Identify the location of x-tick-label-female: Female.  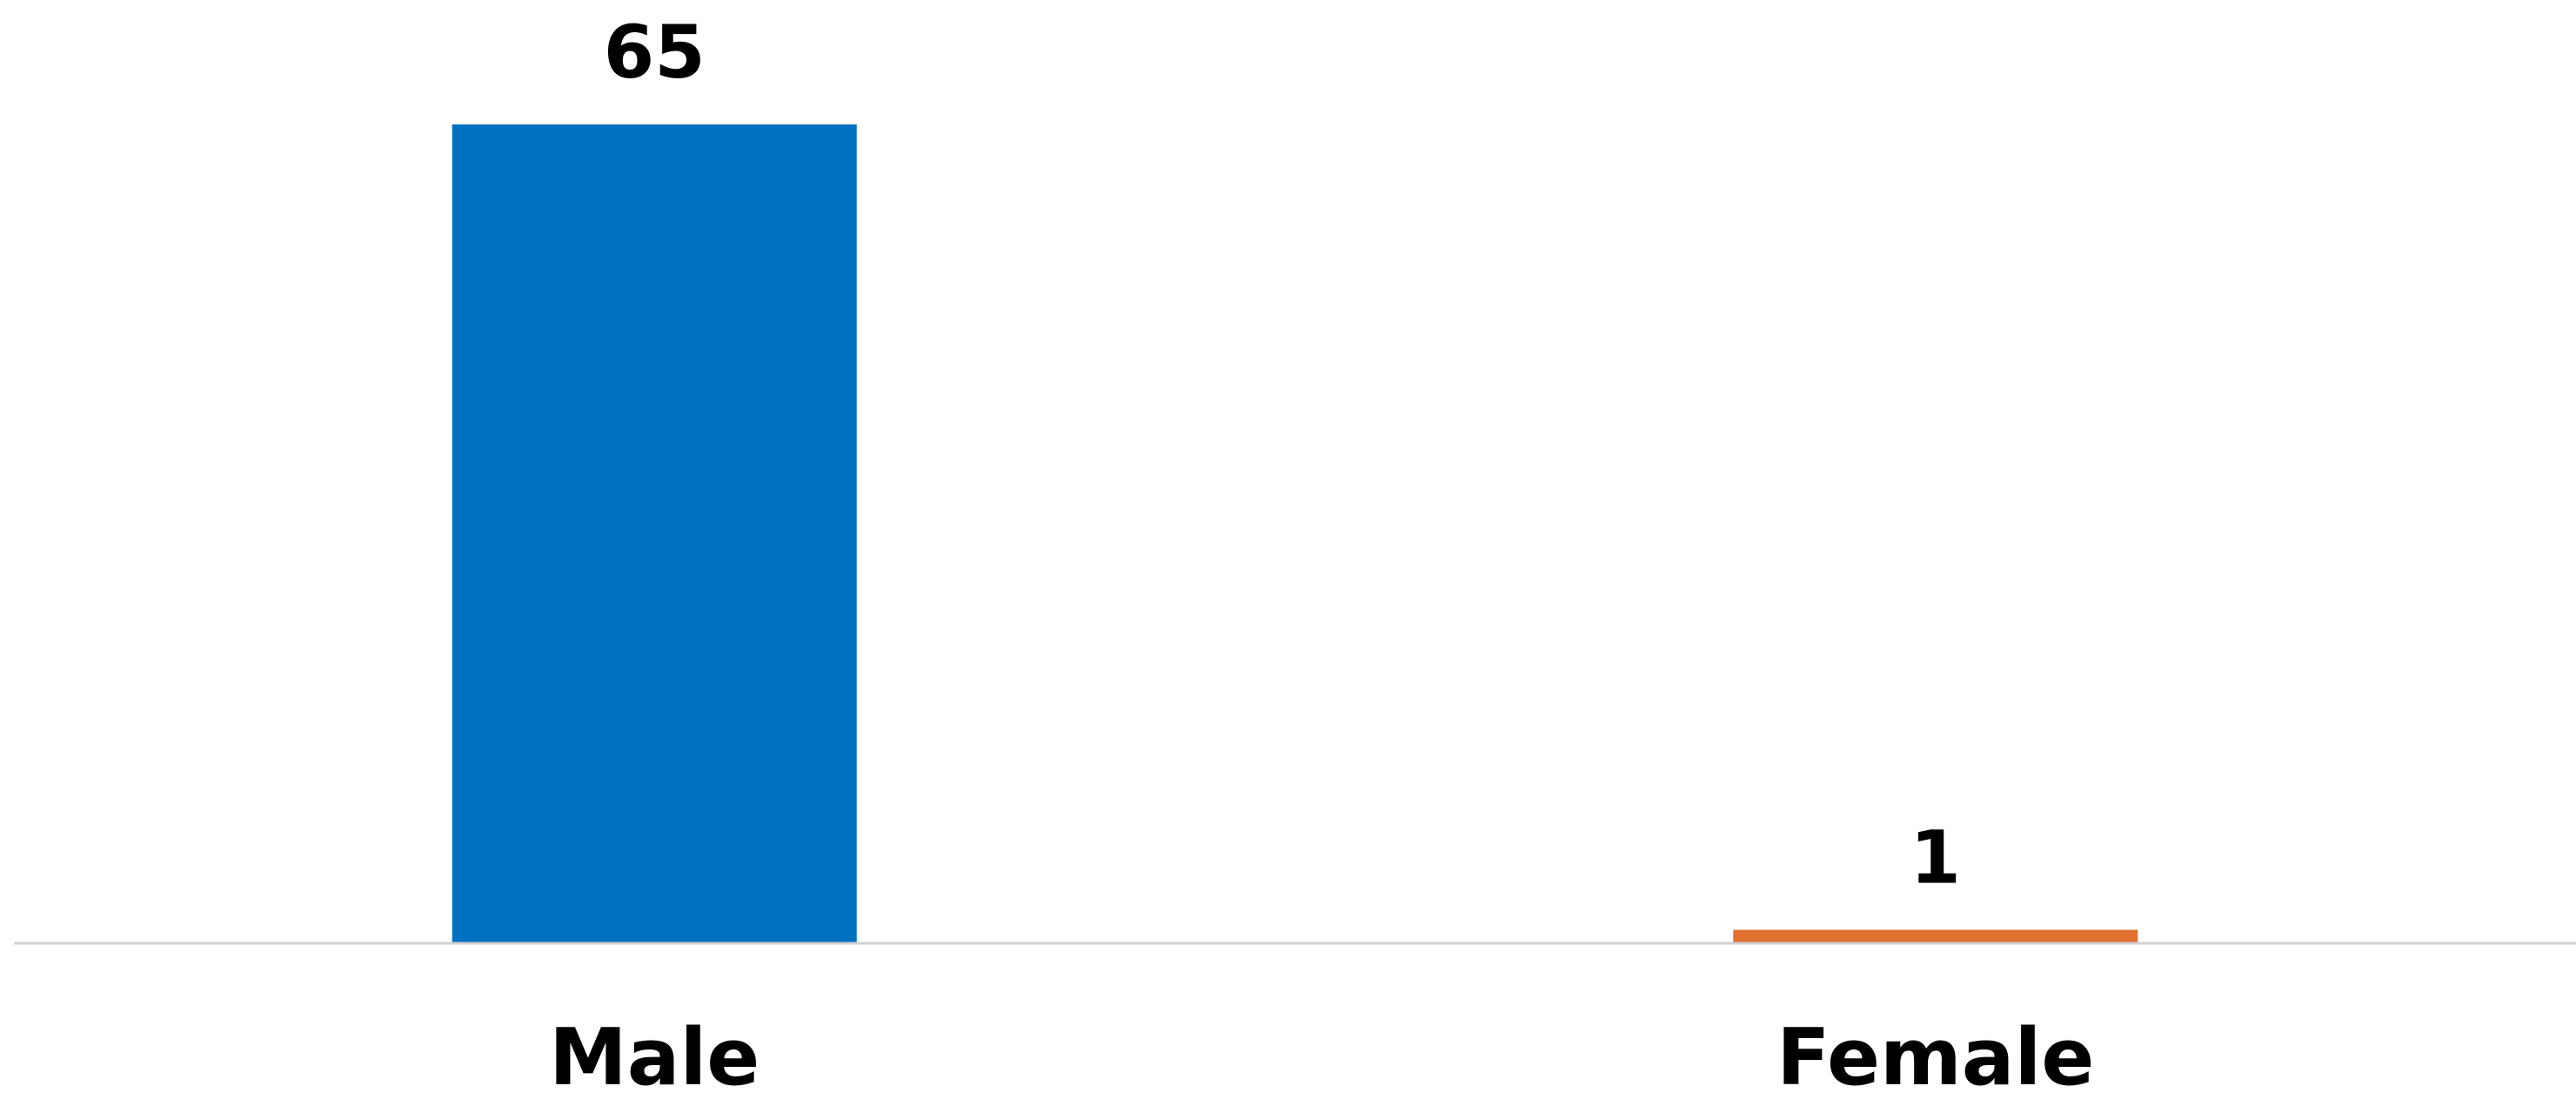
(1935, 1057).